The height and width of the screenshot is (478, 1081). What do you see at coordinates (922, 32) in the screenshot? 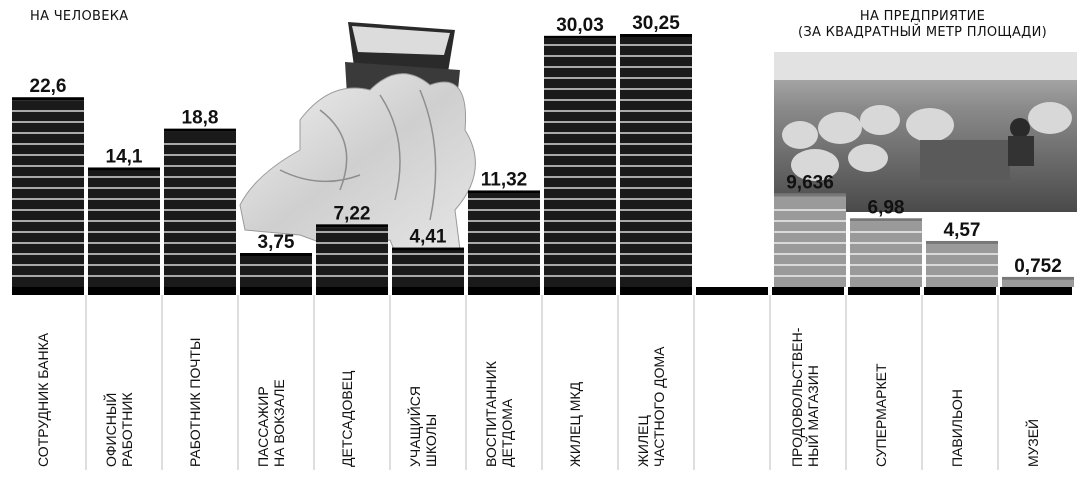
I see `section-title-per-enterprise-line2: (ЗА КВАДРАТНЫЙ МЕТР ПЛОЩАДИ)` at bounding box center [922, 32].